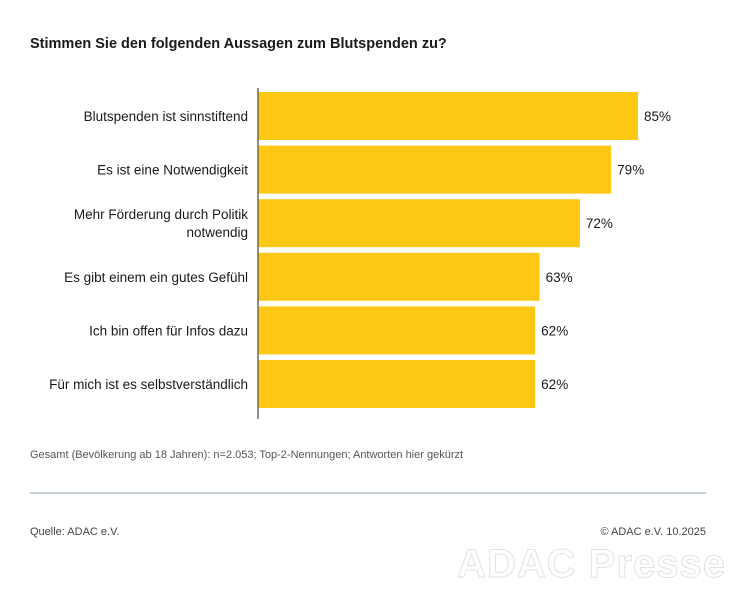 The width and height of the screenshot is (736, 600). What do you see at coordinates (161, 223) in the screenshot?
I see `category-label: Mehr Förderung durch Politik notwendig` at bounding box center [161, 223].